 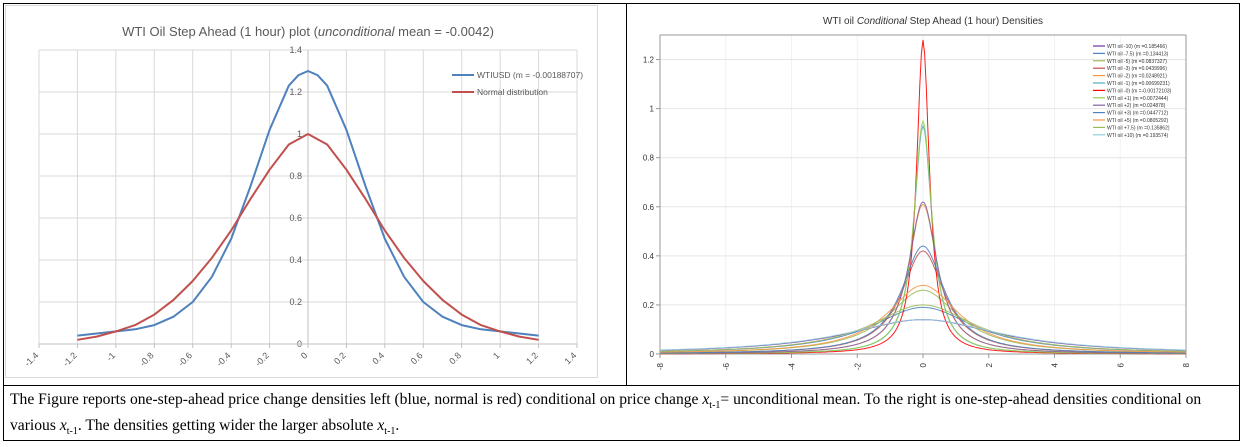 I want to click on right-x-tick-label: 0, so click(x=923, y=364).